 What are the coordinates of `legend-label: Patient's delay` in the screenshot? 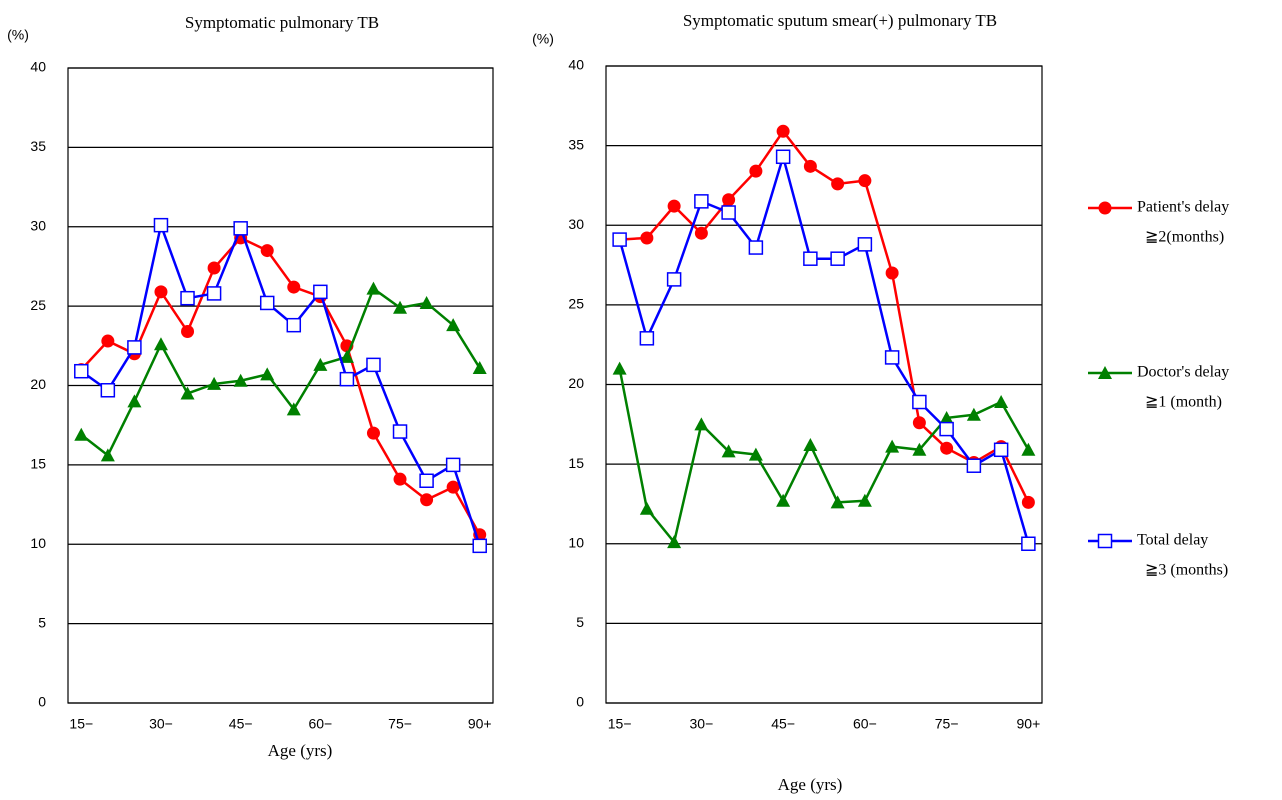 It's located at (1183, 207).